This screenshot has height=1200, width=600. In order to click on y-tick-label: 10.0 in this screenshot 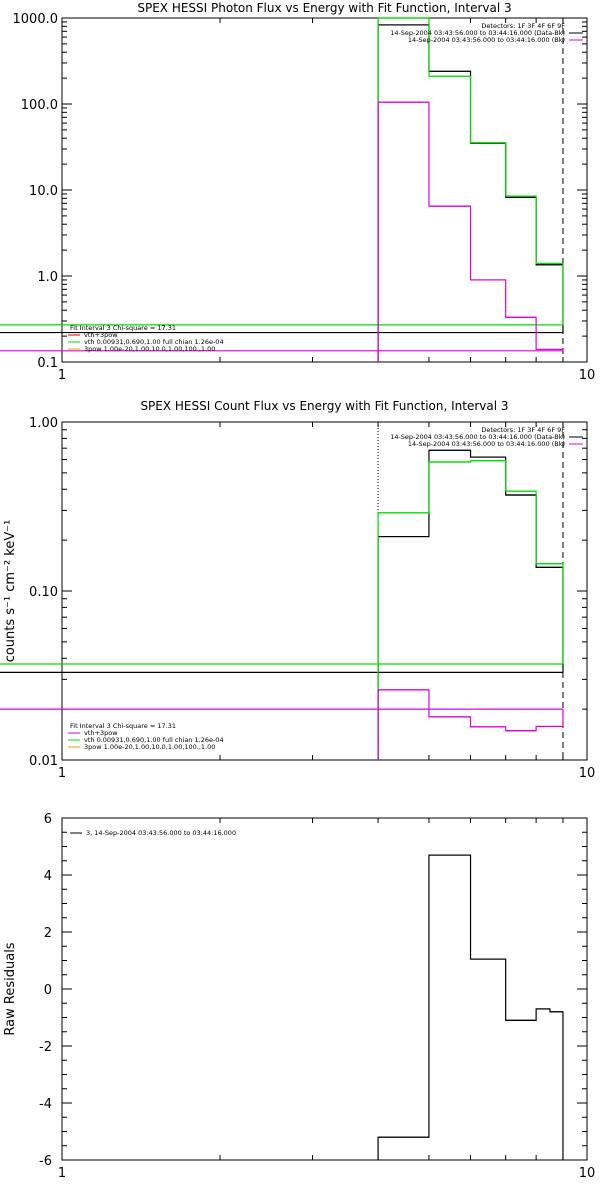, I will do `click(43, 191)`.